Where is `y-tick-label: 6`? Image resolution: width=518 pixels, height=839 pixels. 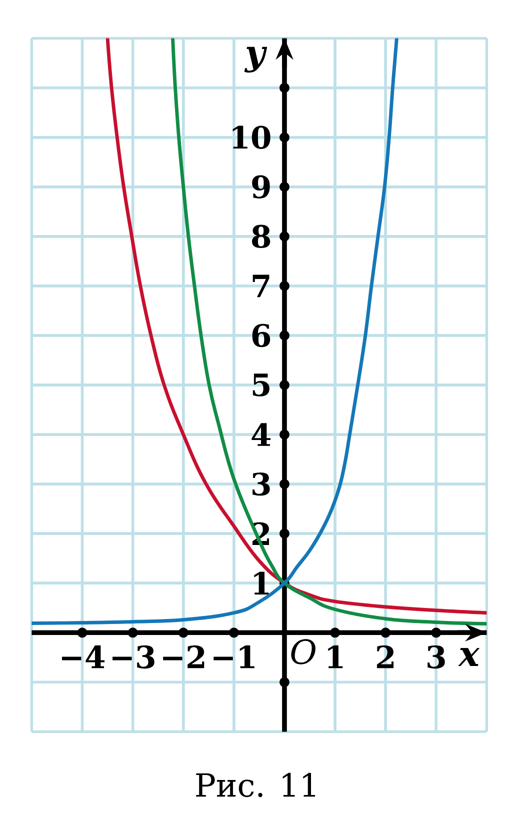
y-tick-label: 6 is located at coordinates (261, 336).